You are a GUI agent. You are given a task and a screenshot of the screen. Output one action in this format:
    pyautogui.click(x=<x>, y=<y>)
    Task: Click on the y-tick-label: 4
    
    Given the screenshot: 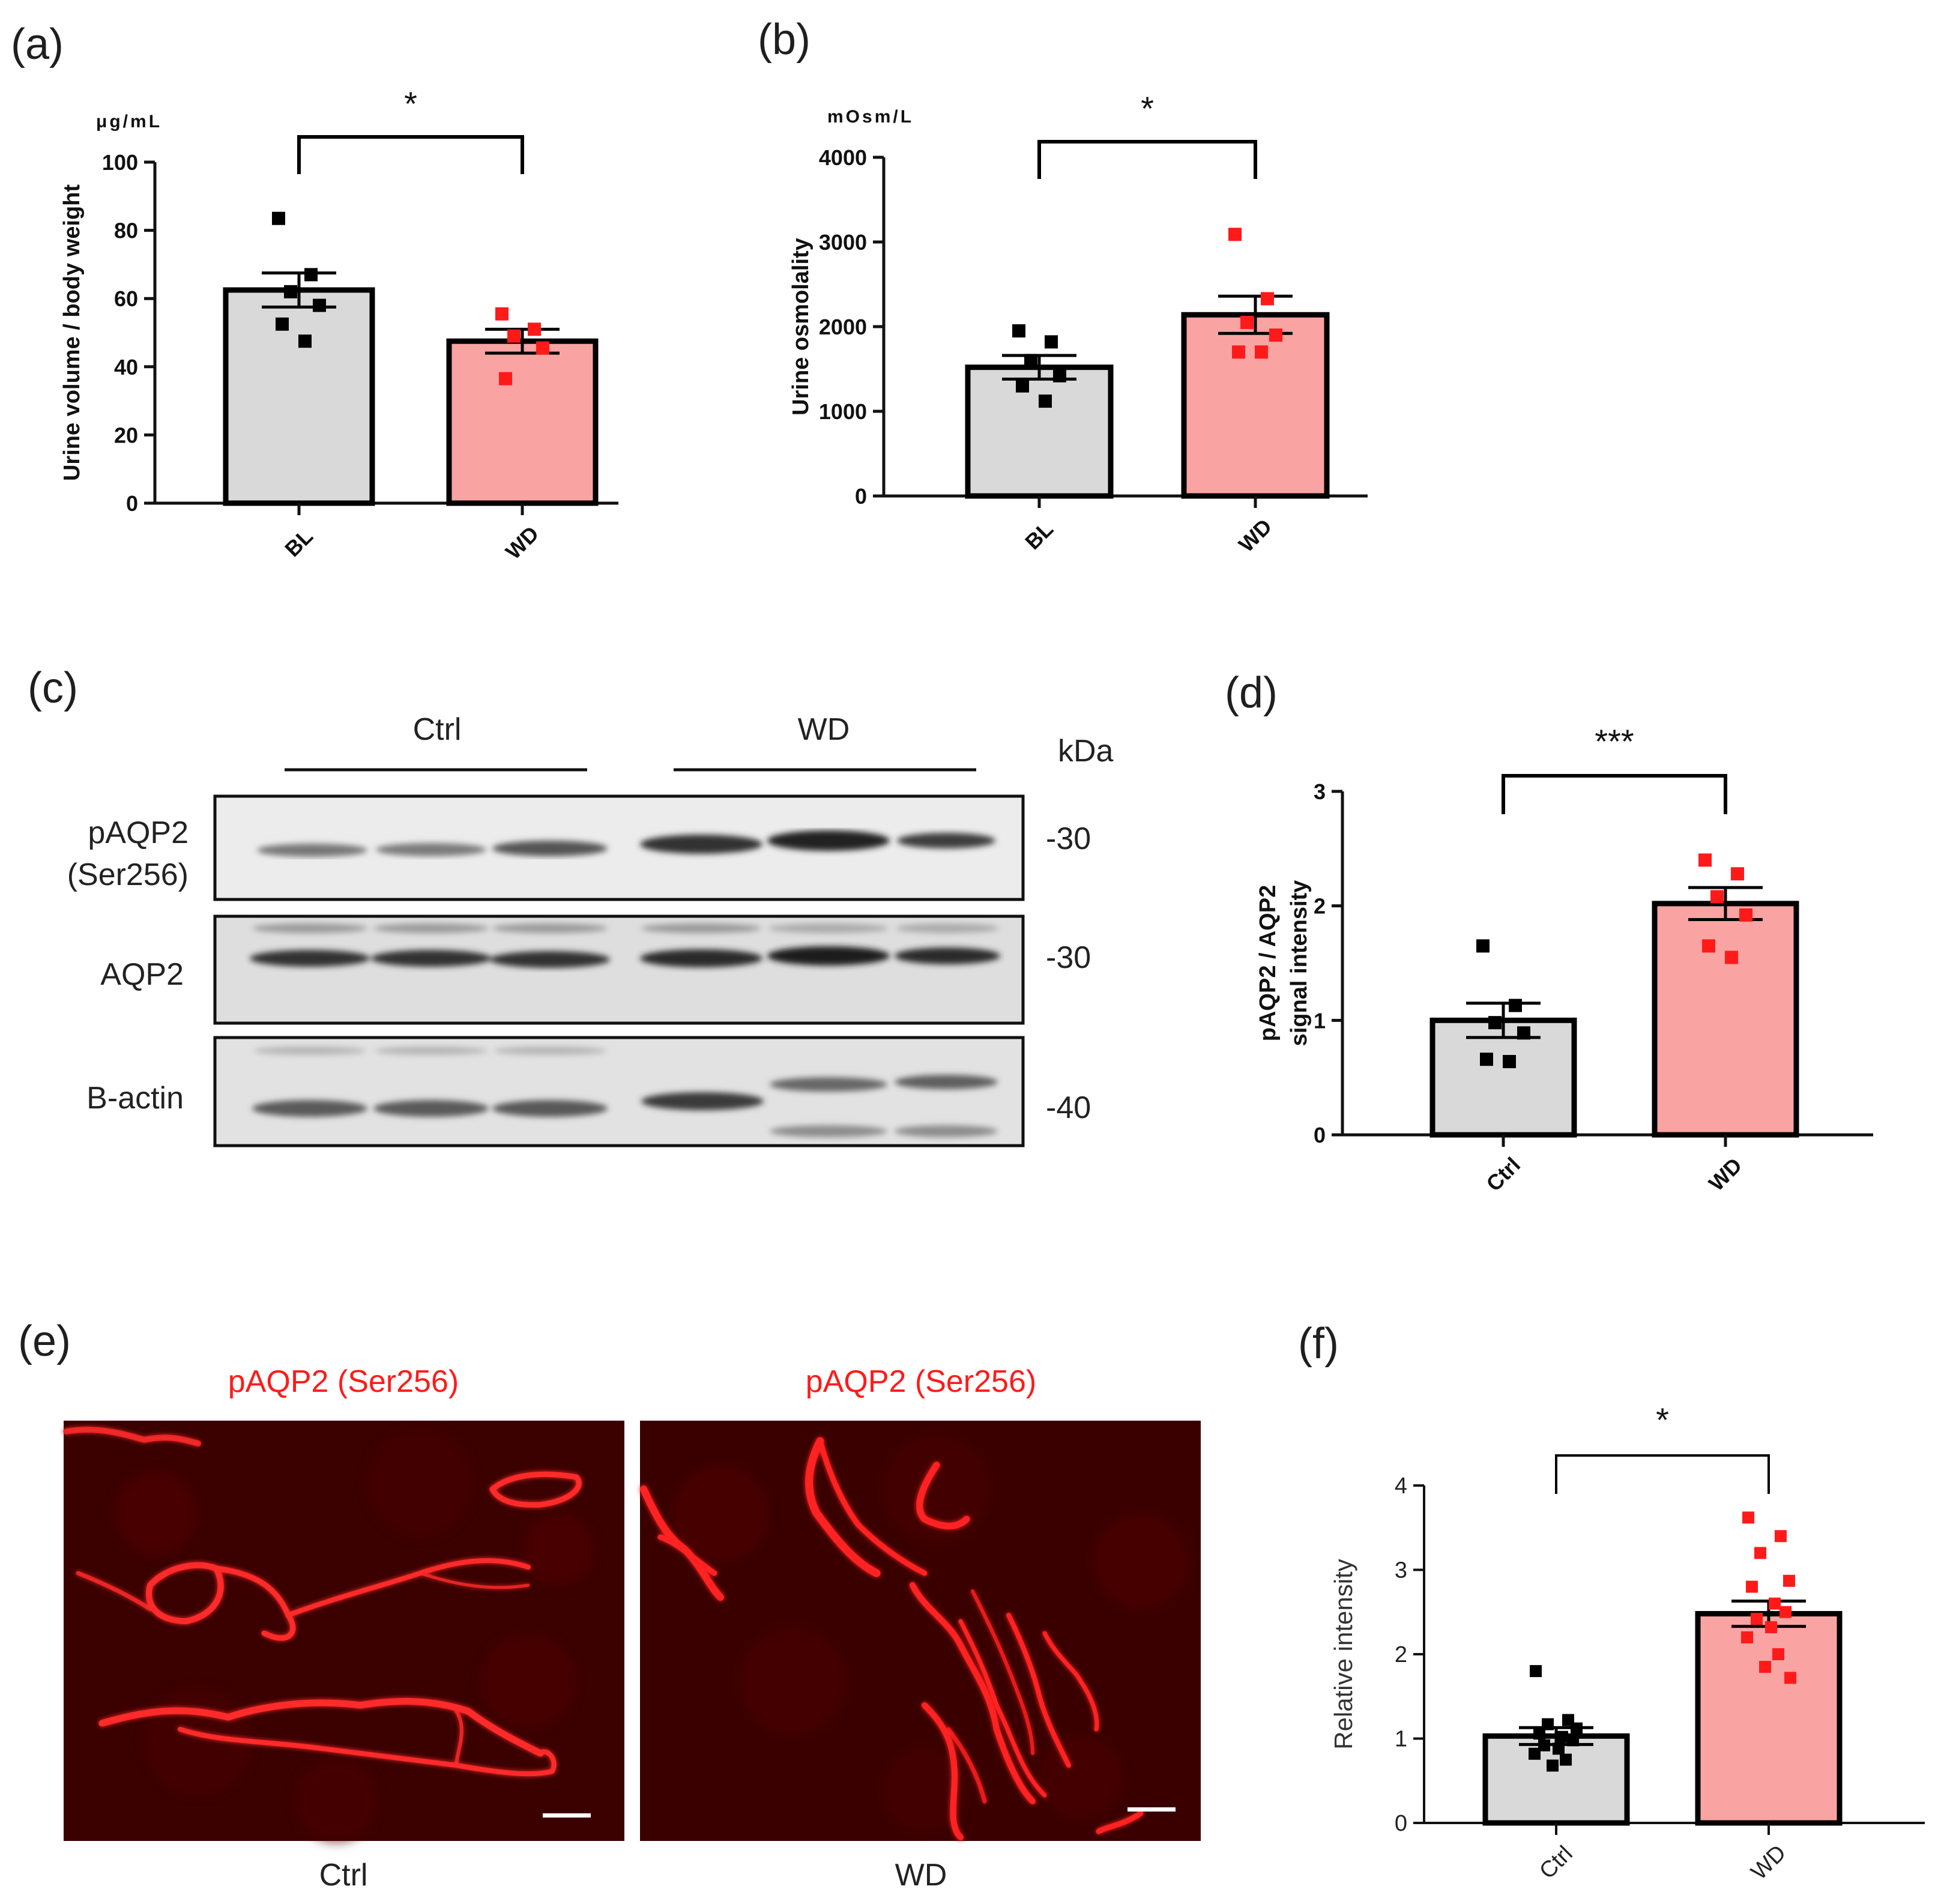 What is the action you would take?
    pyautogui.click(x=1401, y=1486)
    